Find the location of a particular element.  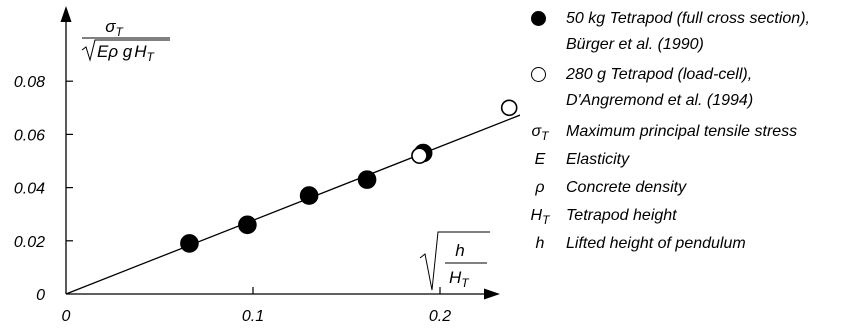

y-formula-sqrt-sign is located at coordinates (125, 50).